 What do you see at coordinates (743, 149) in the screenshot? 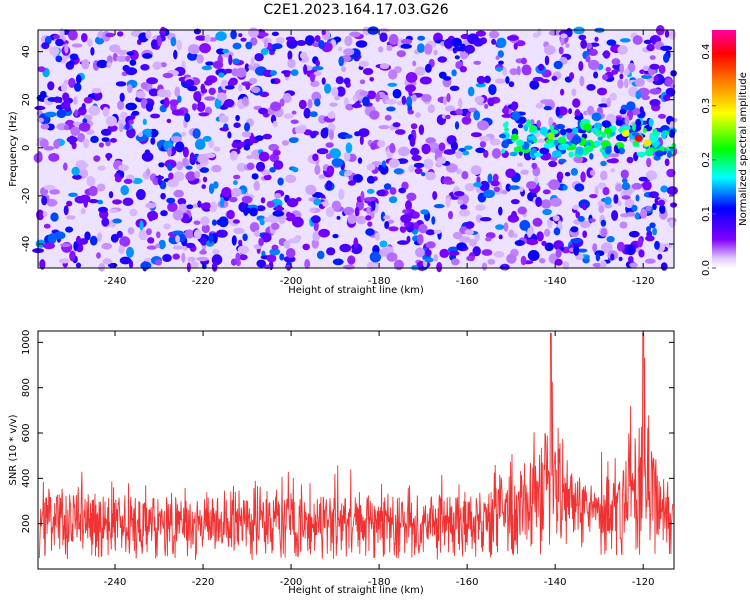
I see `colorbar-label: Normalized spectral amplitude` at bounding box center [743, 149].